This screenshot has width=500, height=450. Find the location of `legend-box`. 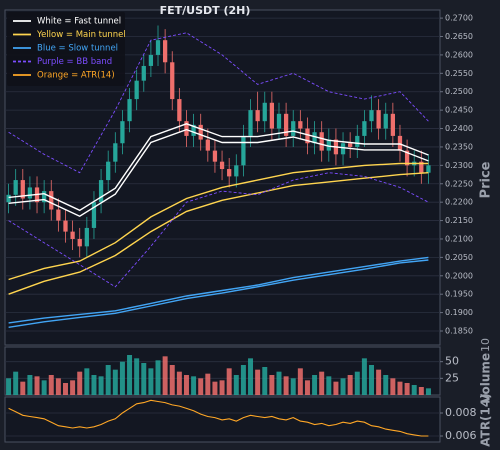

legend-box is located at coordinates (66, 49).